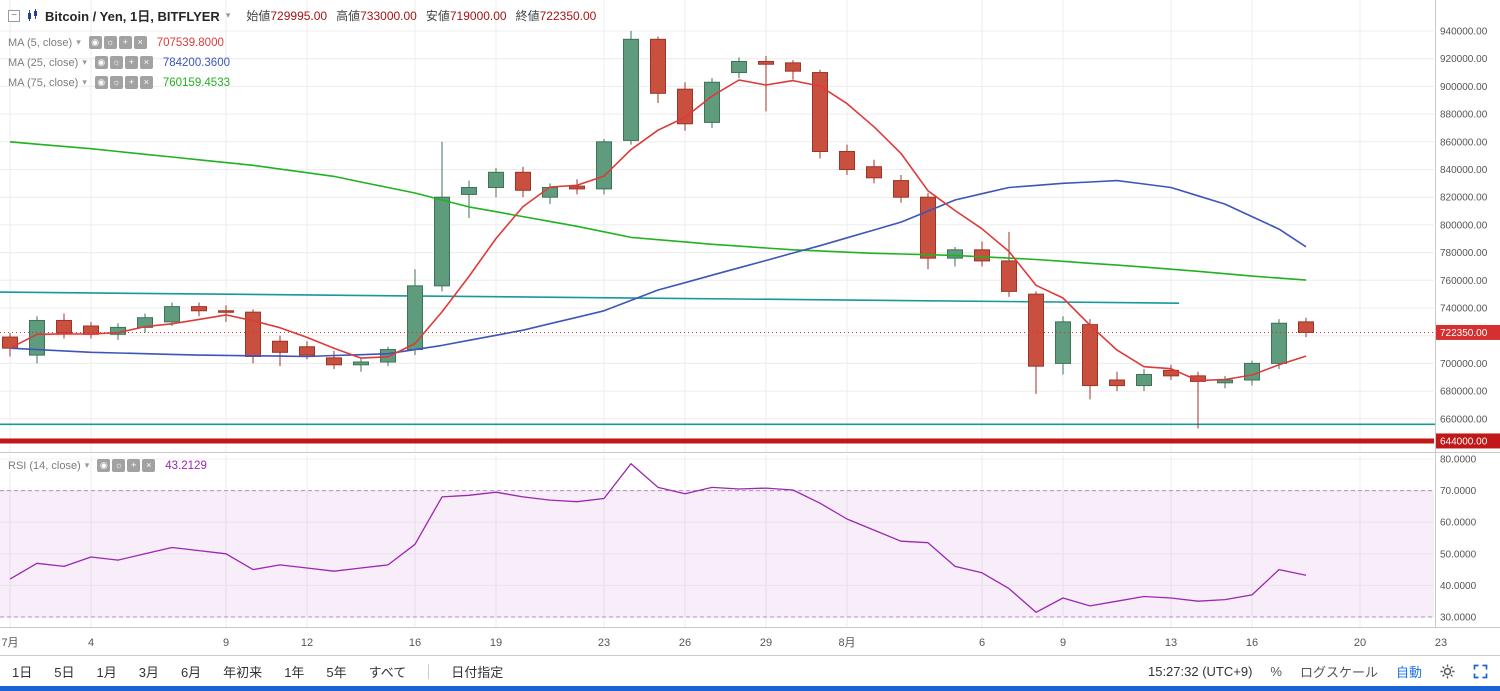 This screenshot has width=1500, height=691. Describe the element at coordinates (496, 643) in the screenshot. I see `svg-text: 19` at that location.